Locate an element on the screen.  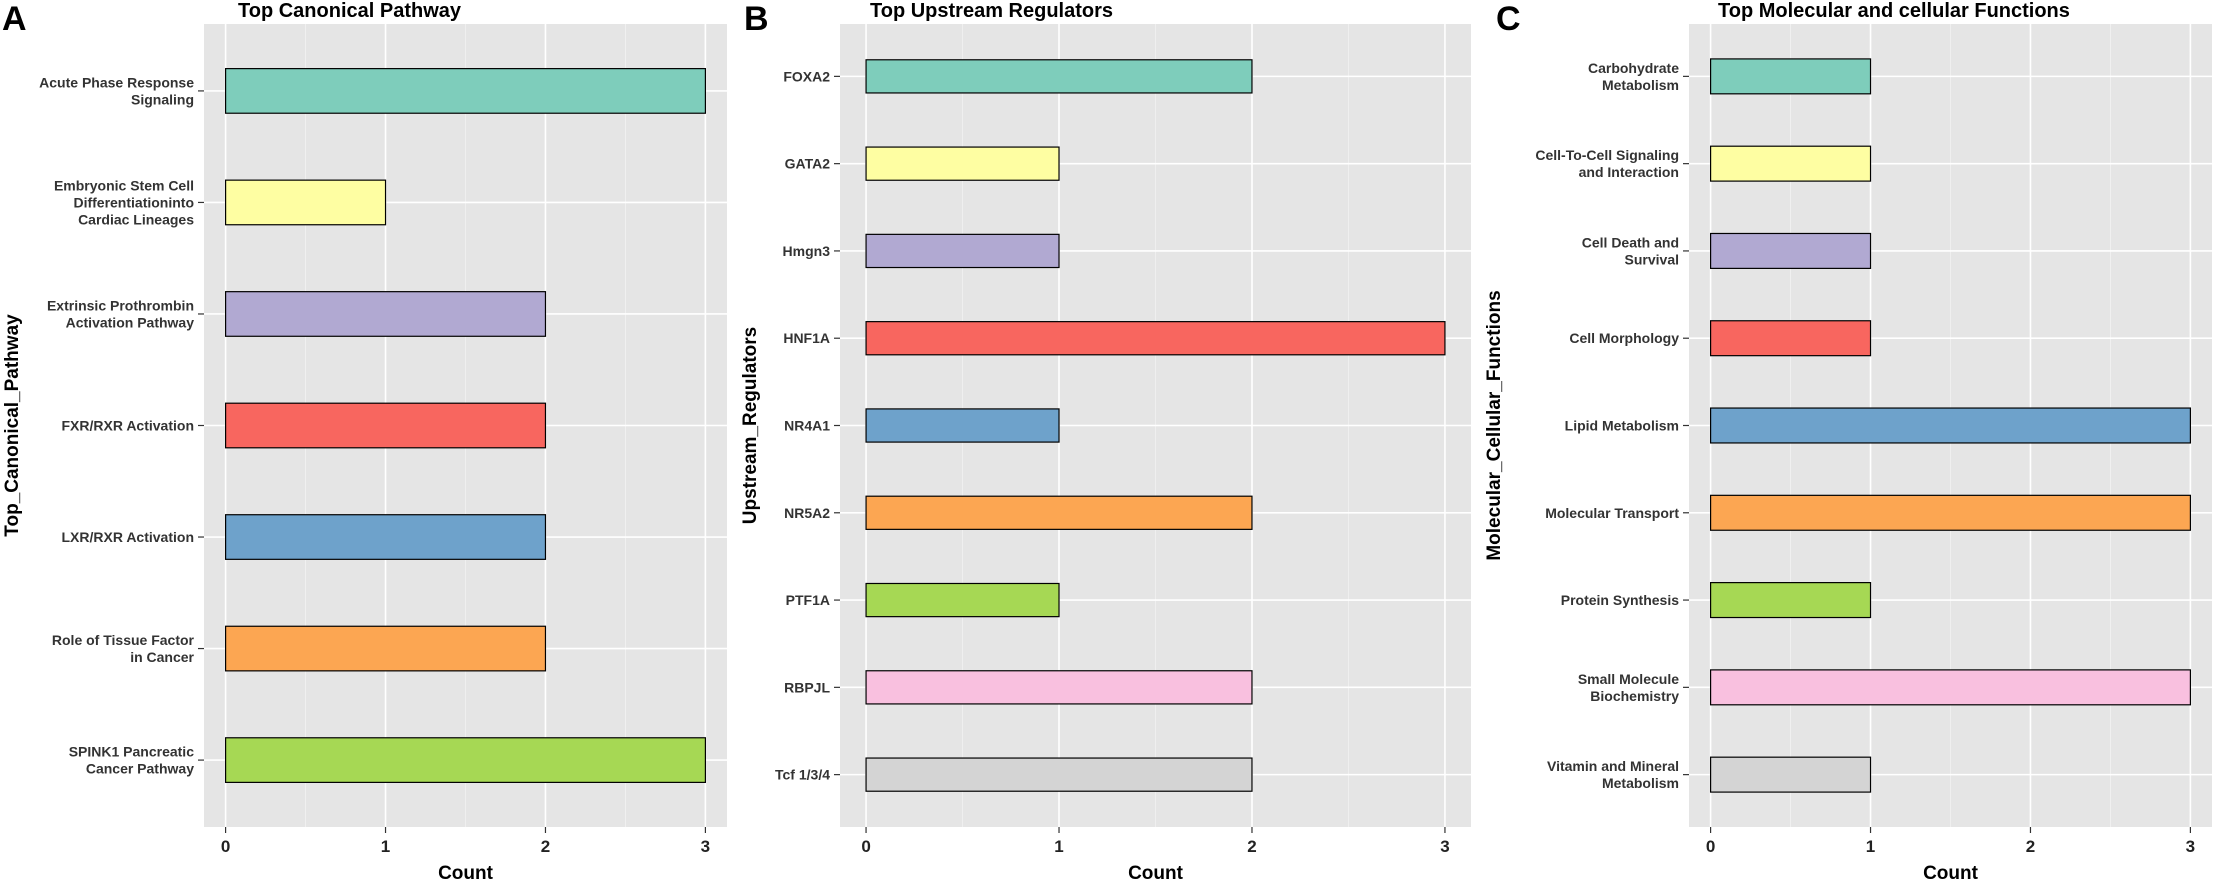
y-tick-label-line: Survival is located at coordinates (1652, 259).